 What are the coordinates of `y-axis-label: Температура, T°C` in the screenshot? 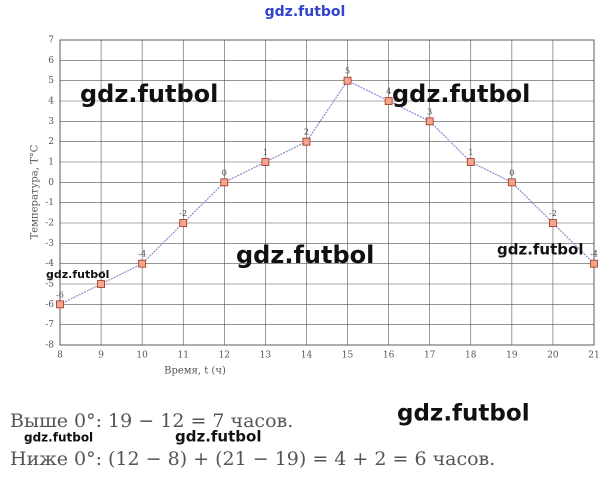 It's located at (35, 191).